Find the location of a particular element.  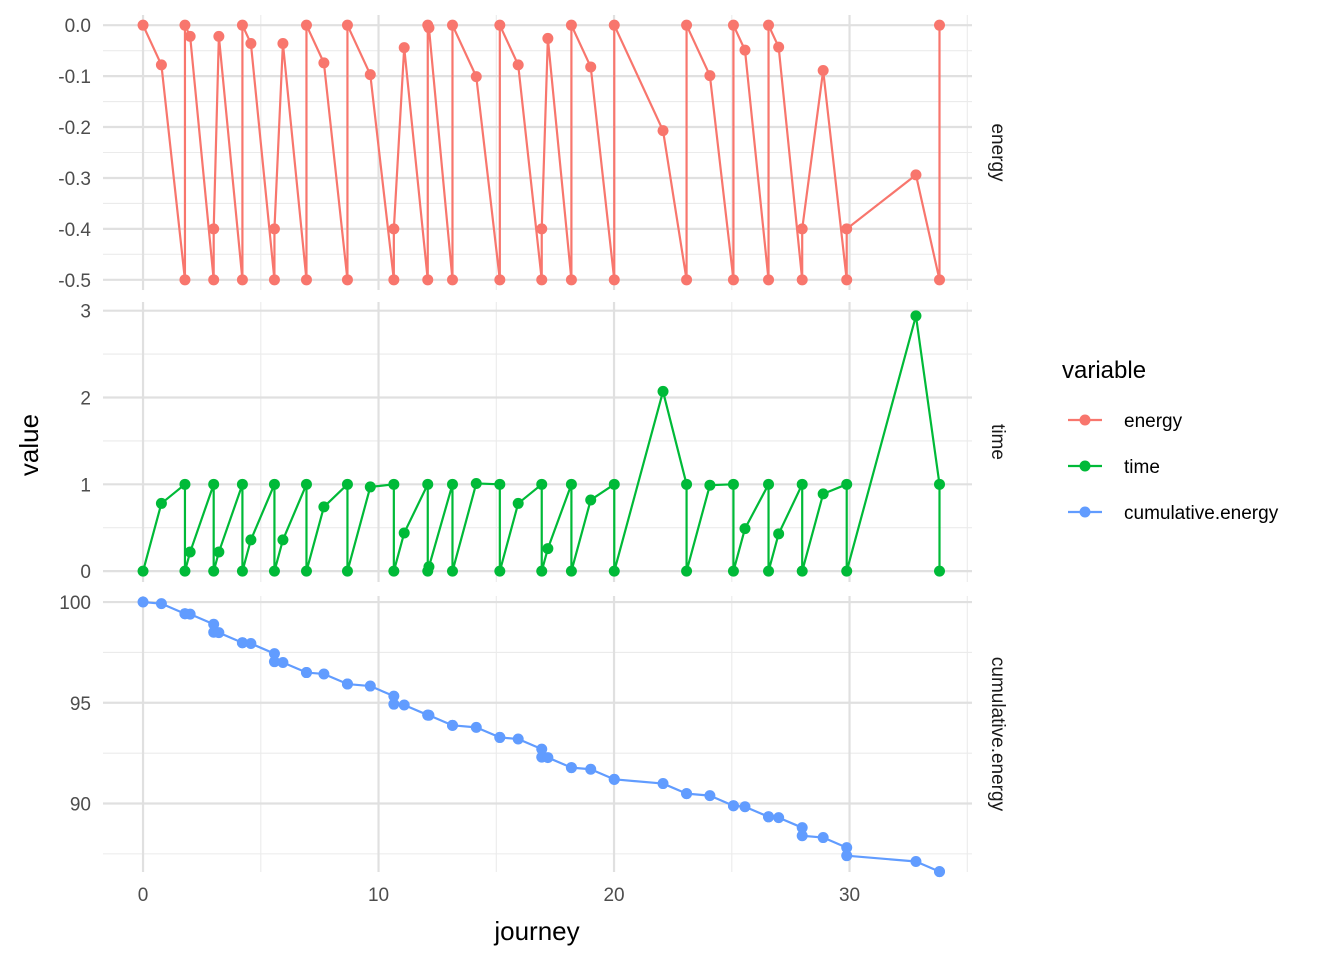

y-tick-label: 2 is located at coordinates (85, 399).